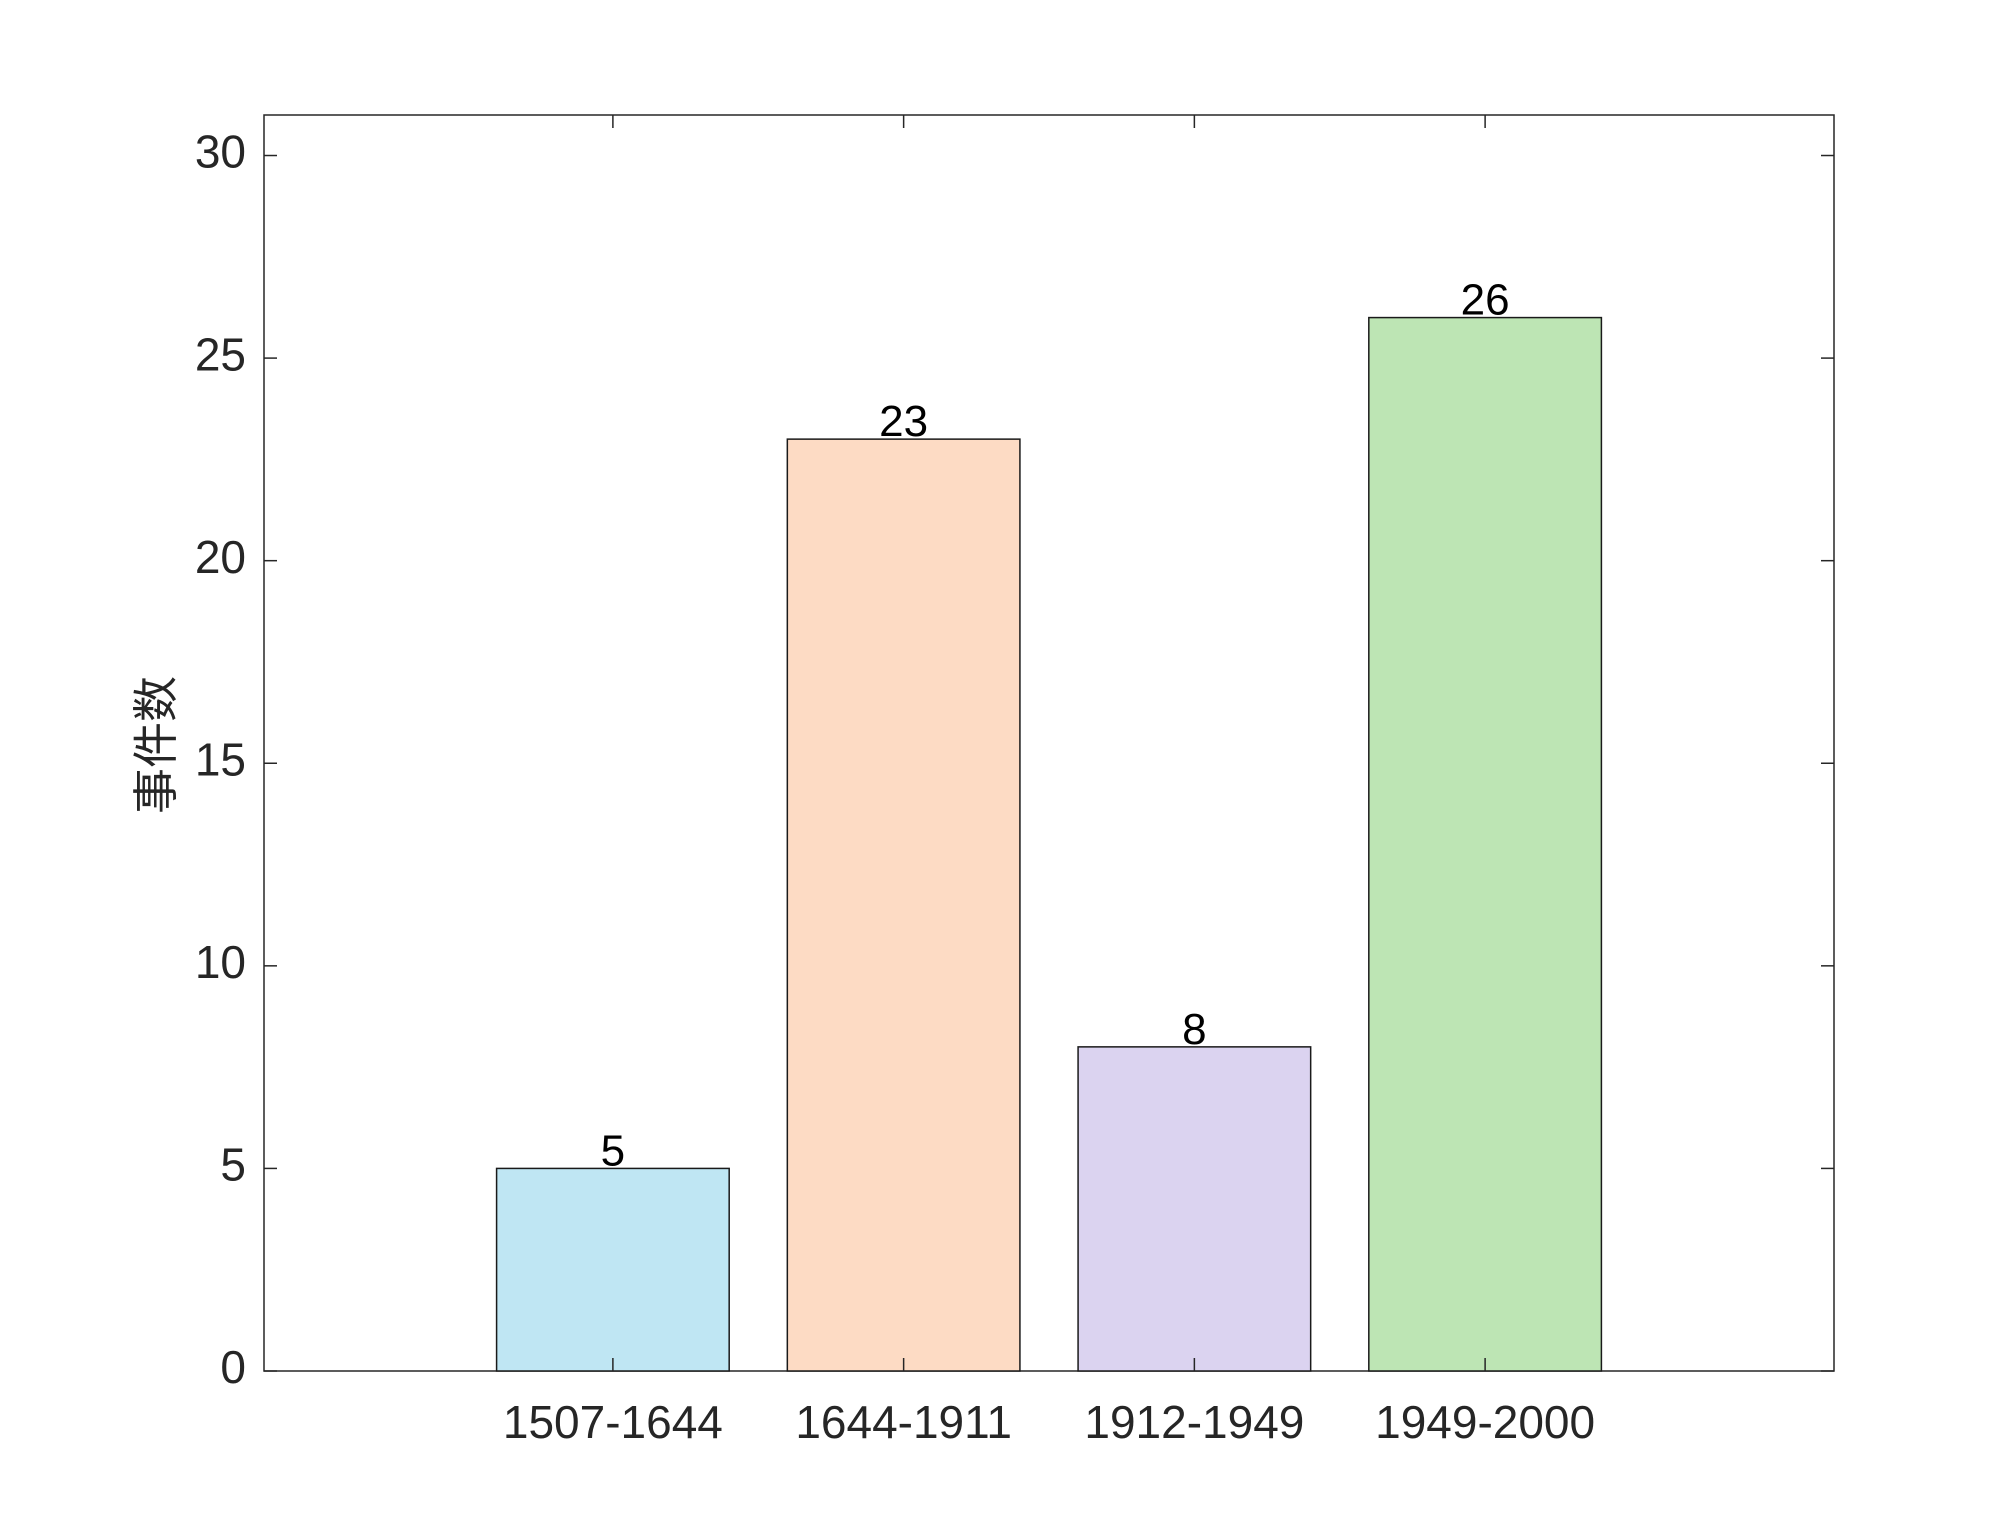  Describe the element at coordinates (220, 962) in the screenshot. I see `y-tick-label: 10` at that location.